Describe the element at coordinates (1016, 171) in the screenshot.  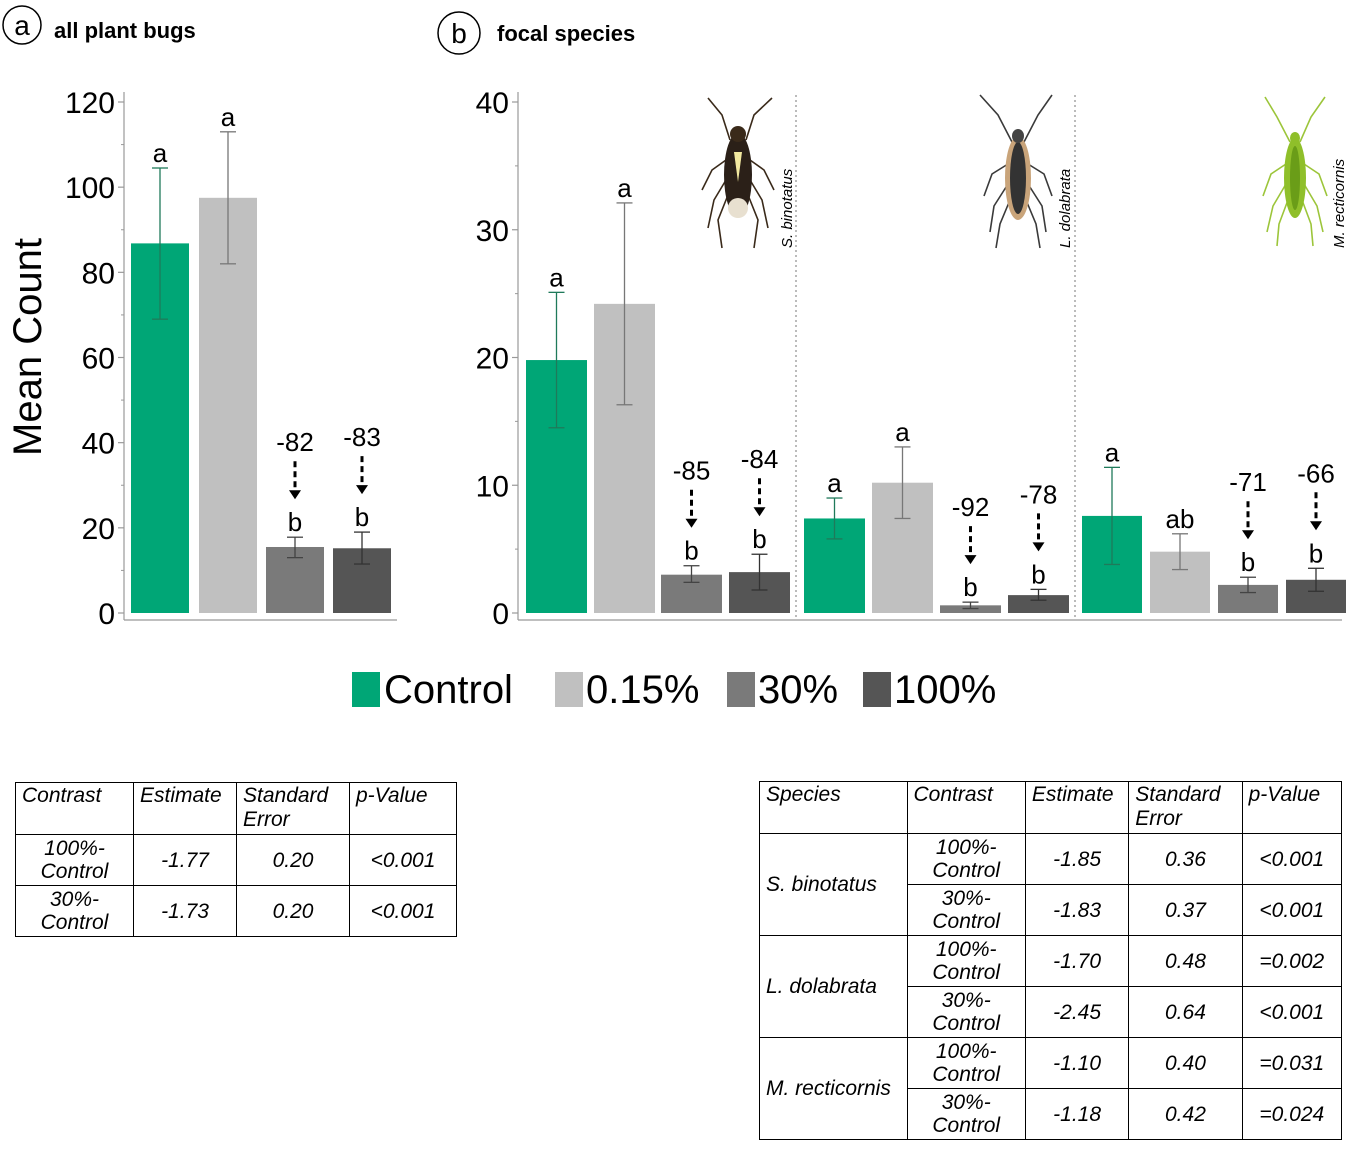
I see `insect-picture-l-dolabrata` at that location.